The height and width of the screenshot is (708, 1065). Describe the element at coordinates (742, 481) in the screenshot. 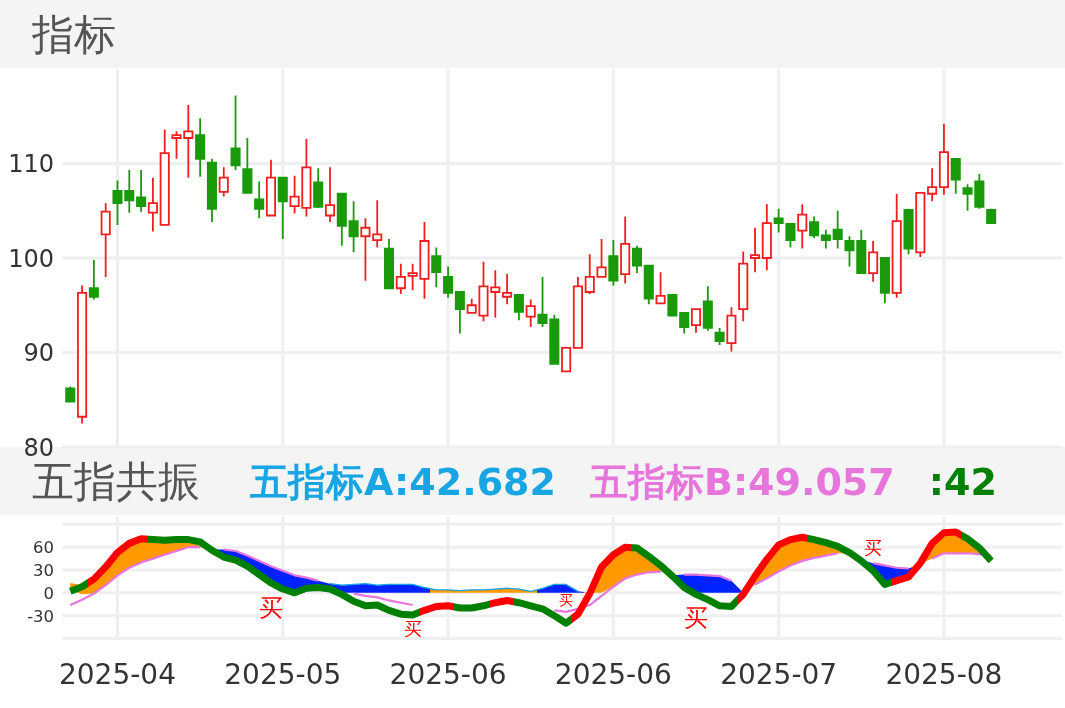

I see `series-label: 五指标B:49.057` at that location.